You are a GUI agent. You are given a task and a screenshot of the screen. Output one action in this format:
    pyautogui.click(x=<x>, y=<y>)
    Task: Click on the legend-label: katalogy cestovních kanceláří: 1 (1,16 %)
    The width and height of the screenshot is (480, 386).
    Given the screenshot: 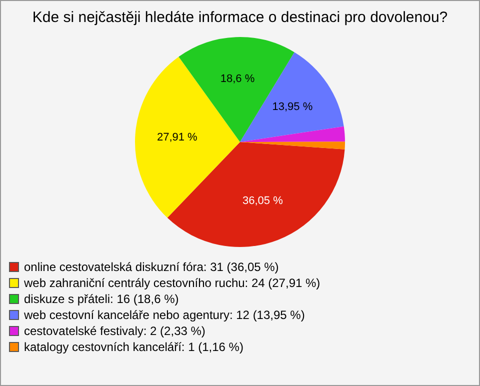 What is the action you would take?
    pyautogui.click(x=134, y=347)
    